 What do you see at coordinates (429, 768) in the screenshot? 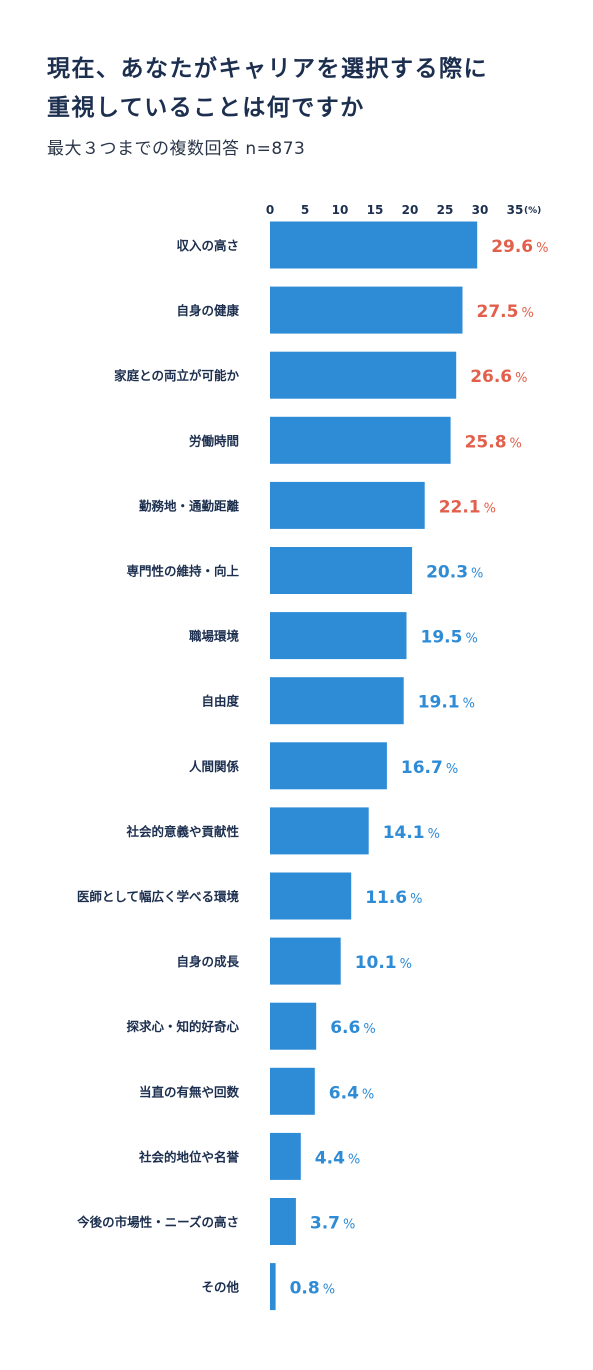
I see `value-label: 16.7%` at bounding box center [429, 768].